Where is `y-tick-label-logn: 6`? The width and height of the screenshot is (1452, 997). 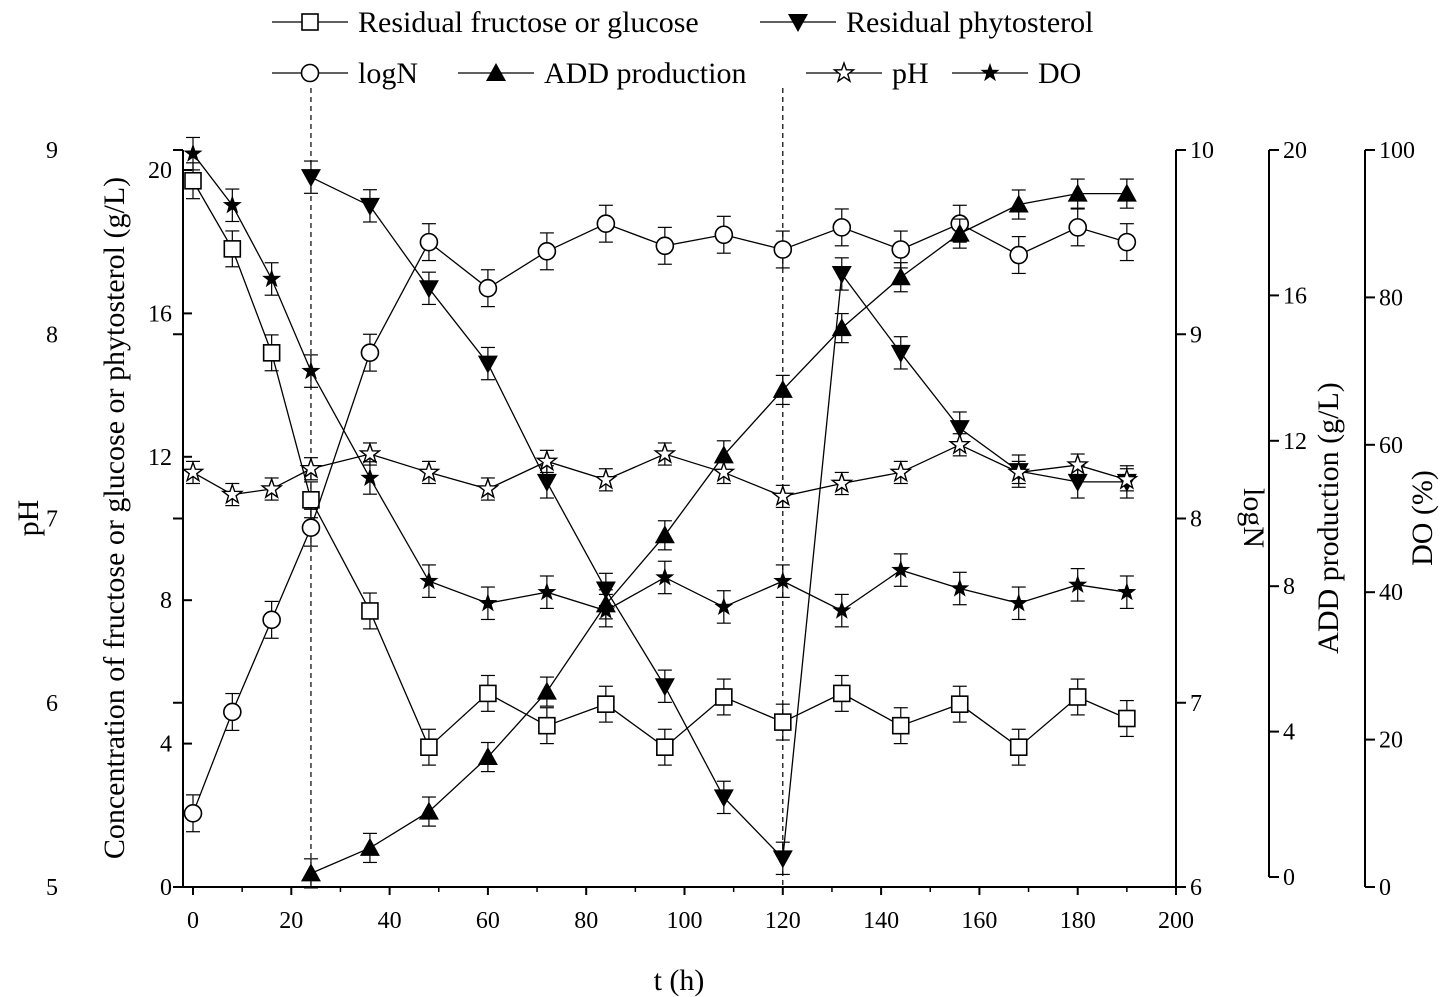
y-tick-label-logn: 6 is located at coordinates (1196, 888).